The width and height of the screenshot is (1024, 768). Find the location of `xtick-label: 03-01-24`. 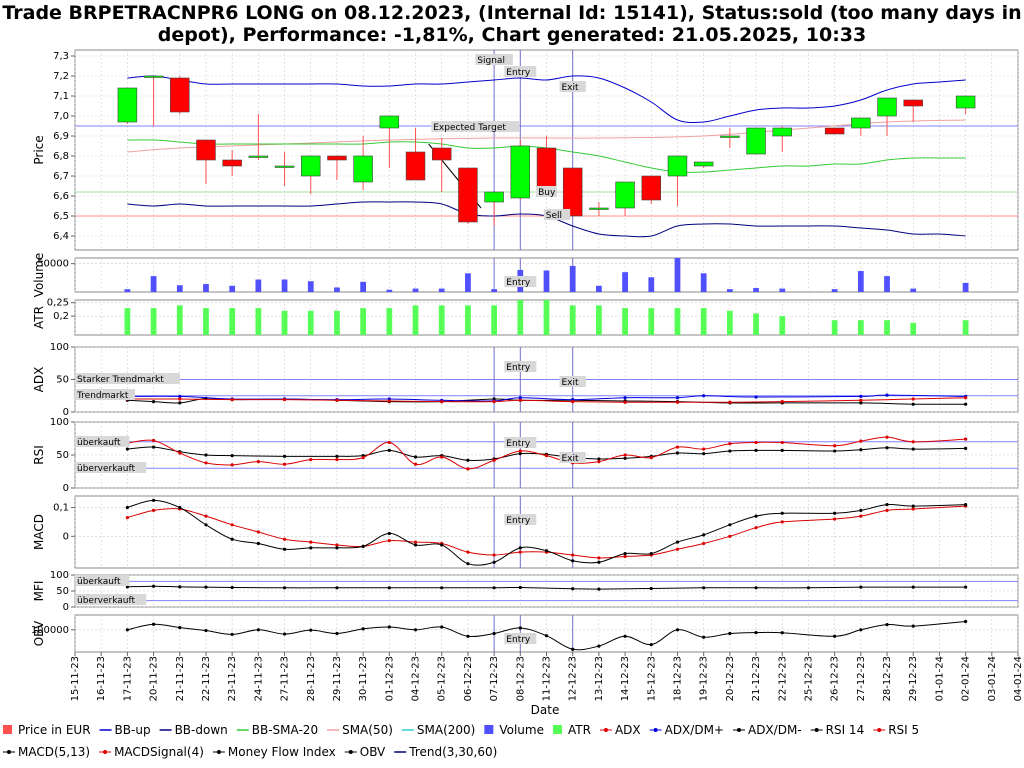

xtick-label: 03-01-24 is located at coordinates (992, 678).